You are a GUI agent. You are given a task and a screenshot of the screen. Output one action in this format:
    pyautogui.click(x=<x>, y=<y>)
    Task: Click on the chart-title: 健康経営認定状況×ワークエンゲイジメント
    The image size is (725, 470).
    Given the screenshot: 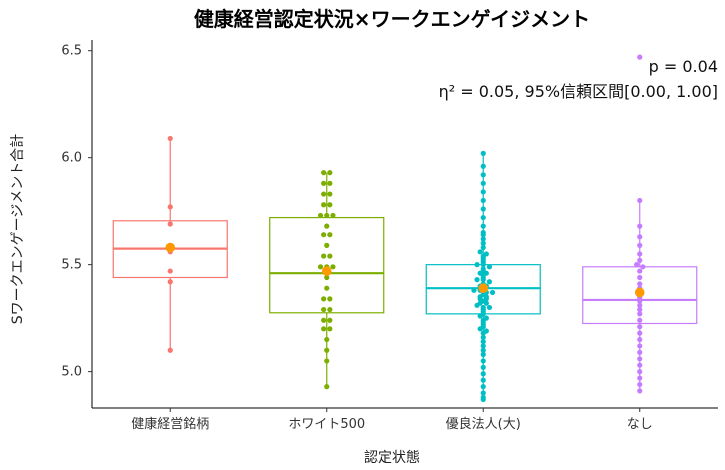 What is the action you would take?
    pyautogui.click(x=392, y=19)
    